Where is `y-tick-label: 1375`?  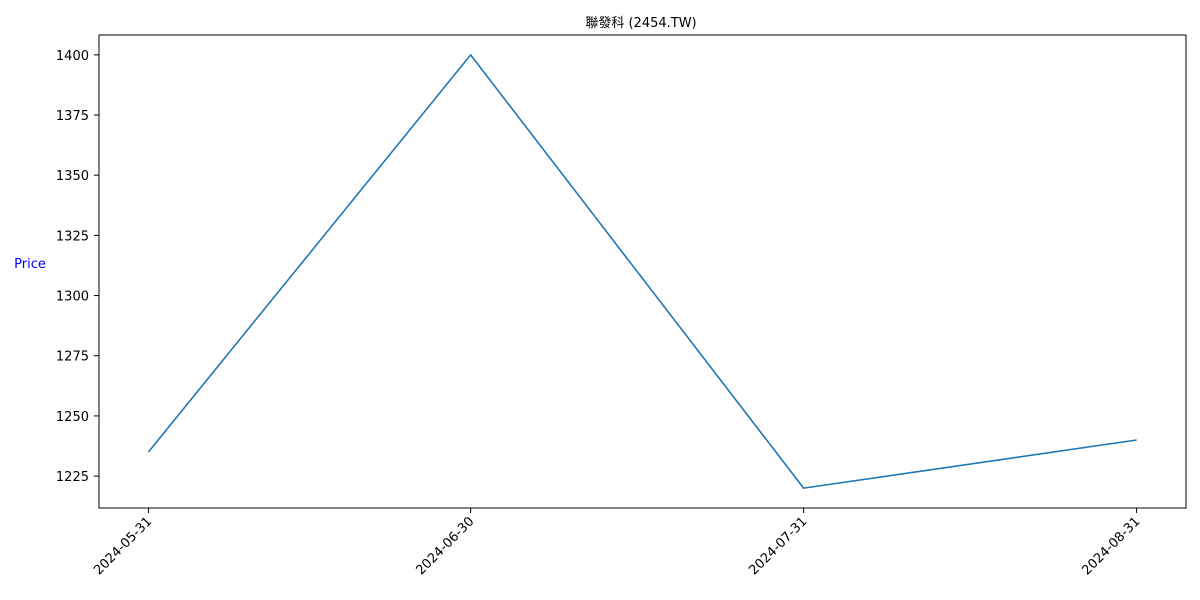 y-tick-label: 1375 is located at coordinates (72, 116).